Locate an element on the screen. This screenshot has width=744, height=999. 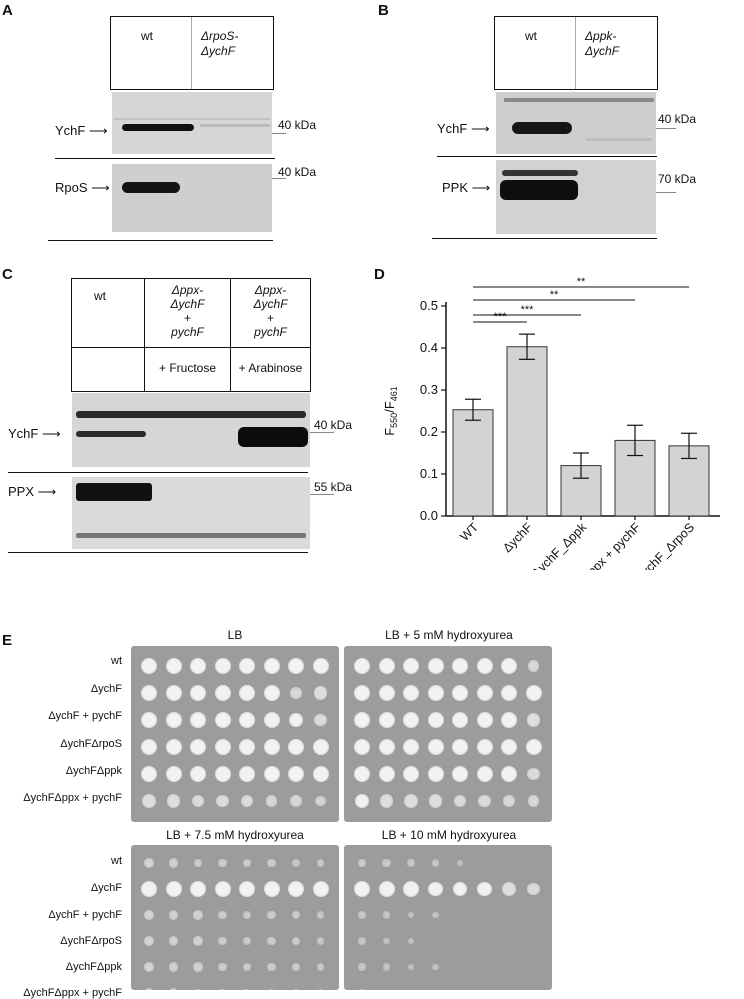
panel-c-label: C is located at coordinates (7, 274).